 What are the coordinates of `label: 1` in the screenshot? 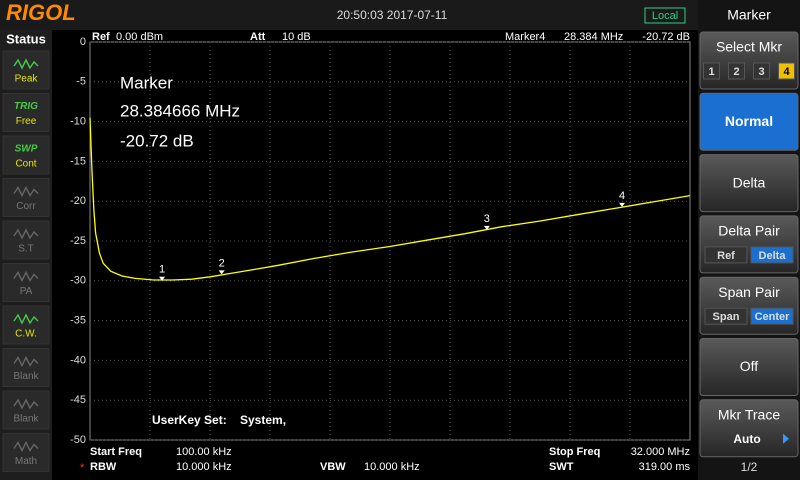 It's located at (711, 72).